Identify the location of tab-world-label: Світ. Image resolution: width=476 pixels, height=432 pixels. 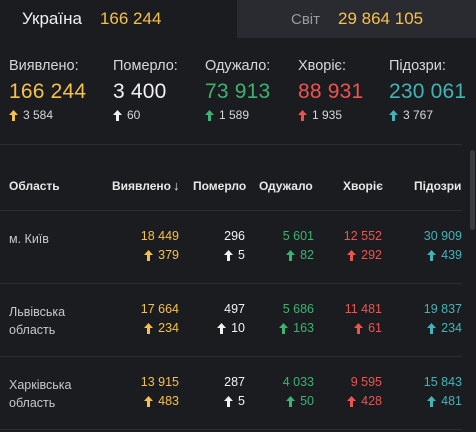
(306, 19).